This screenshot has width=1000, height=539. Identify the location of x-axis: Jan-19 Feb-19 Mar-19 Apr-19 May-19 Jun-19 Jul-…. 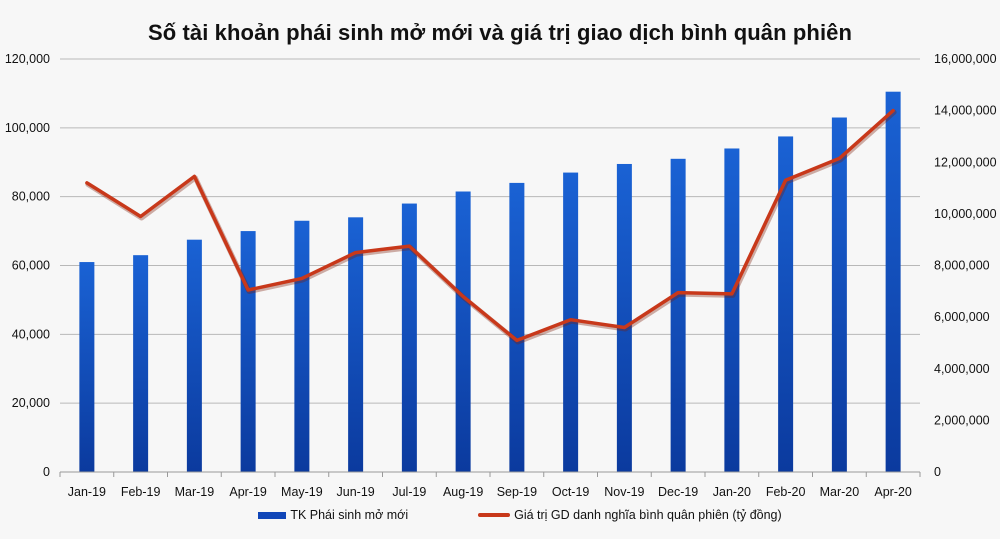
(490, 485).